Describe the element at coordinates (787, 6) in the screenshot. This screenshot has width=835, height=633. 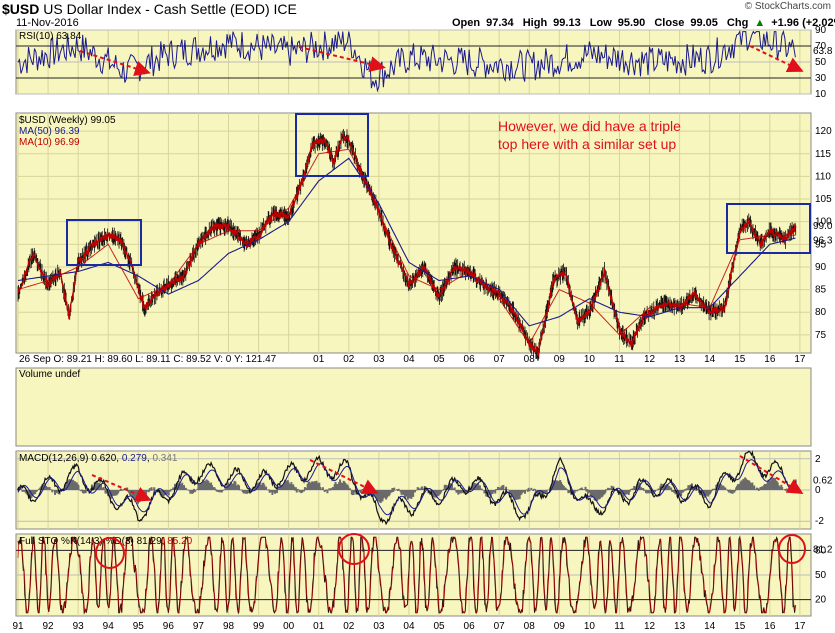
I see `watermark: © StockCharts.com` at that location.